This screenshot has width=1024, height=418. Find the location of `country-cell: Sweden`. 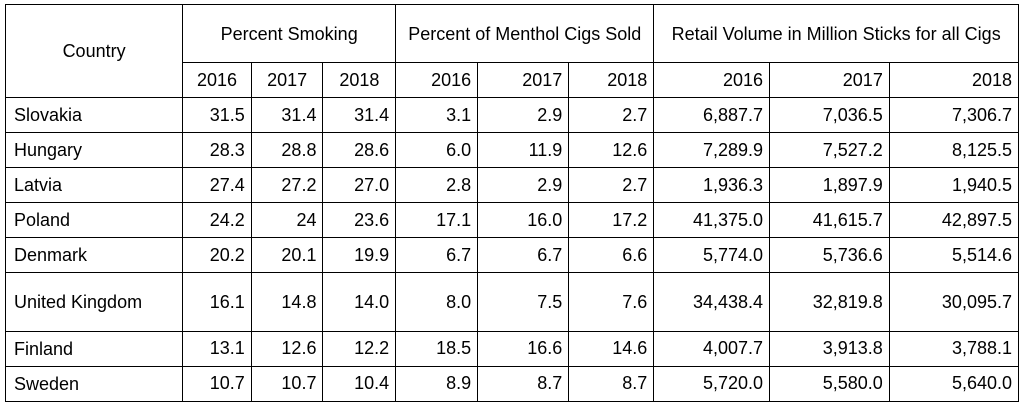

country-cell: Sweden is located at coordinates (94, 384).